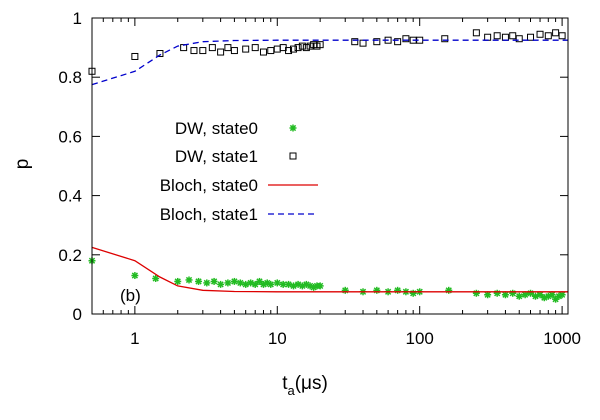  Describe the element at coordinates (311, 383) in the screenshot. I see `x-axis-label-unit: (μs)` at that location.